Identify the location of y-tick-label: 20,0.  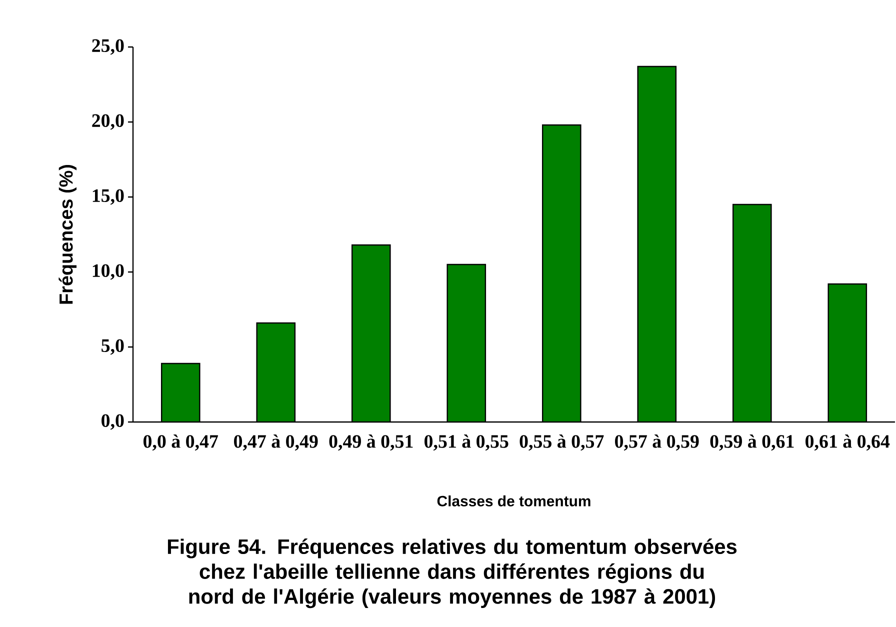
(108, 122).